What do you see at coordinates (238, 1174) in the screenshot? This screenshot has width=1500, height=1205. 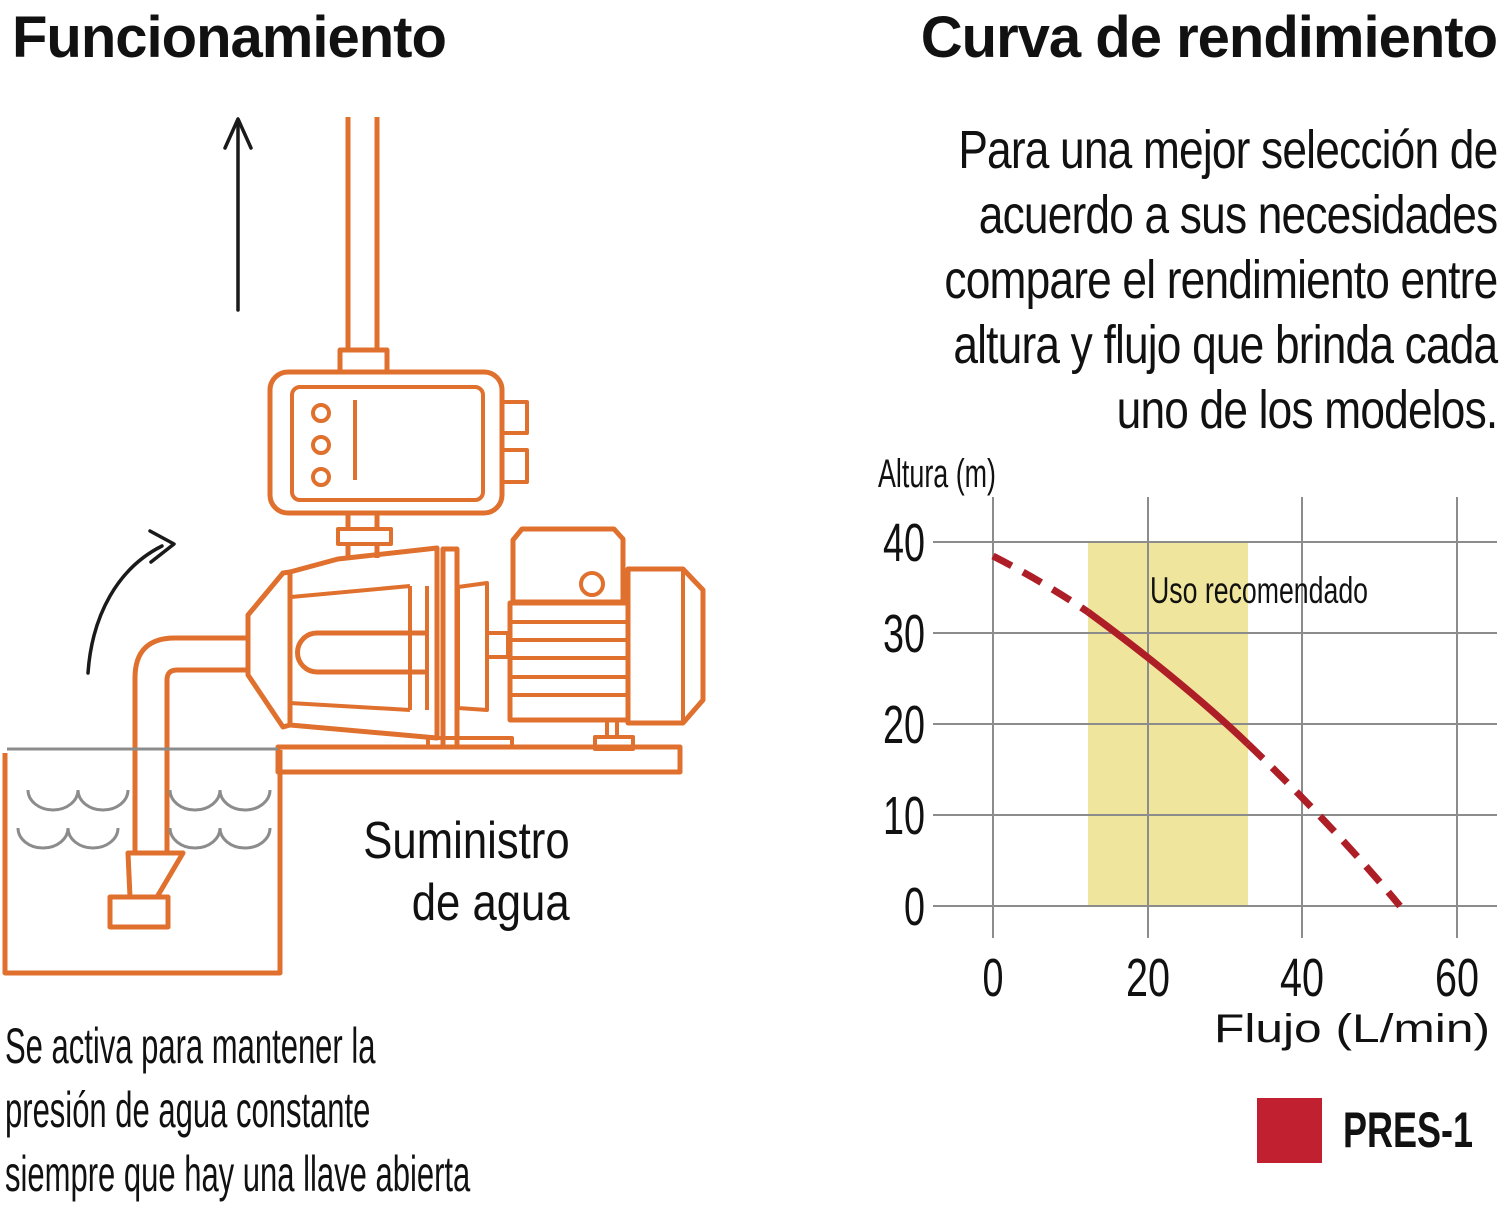 I see `caption-line: siempre que hay una llave abierta` at bounding box center [238, 1174].